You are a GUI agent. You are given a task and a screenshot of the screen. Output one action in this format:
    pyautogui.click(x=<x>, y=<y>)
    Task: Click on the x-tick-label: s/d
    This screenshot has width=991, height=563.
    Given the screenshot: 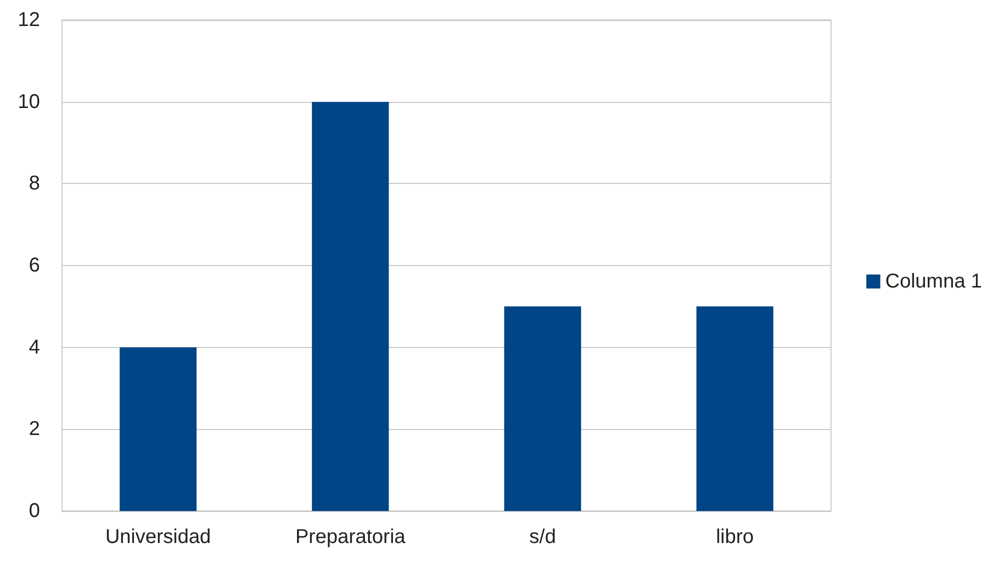 What is the action you would take?
    pyautogui.click(x=542, y=537)
    